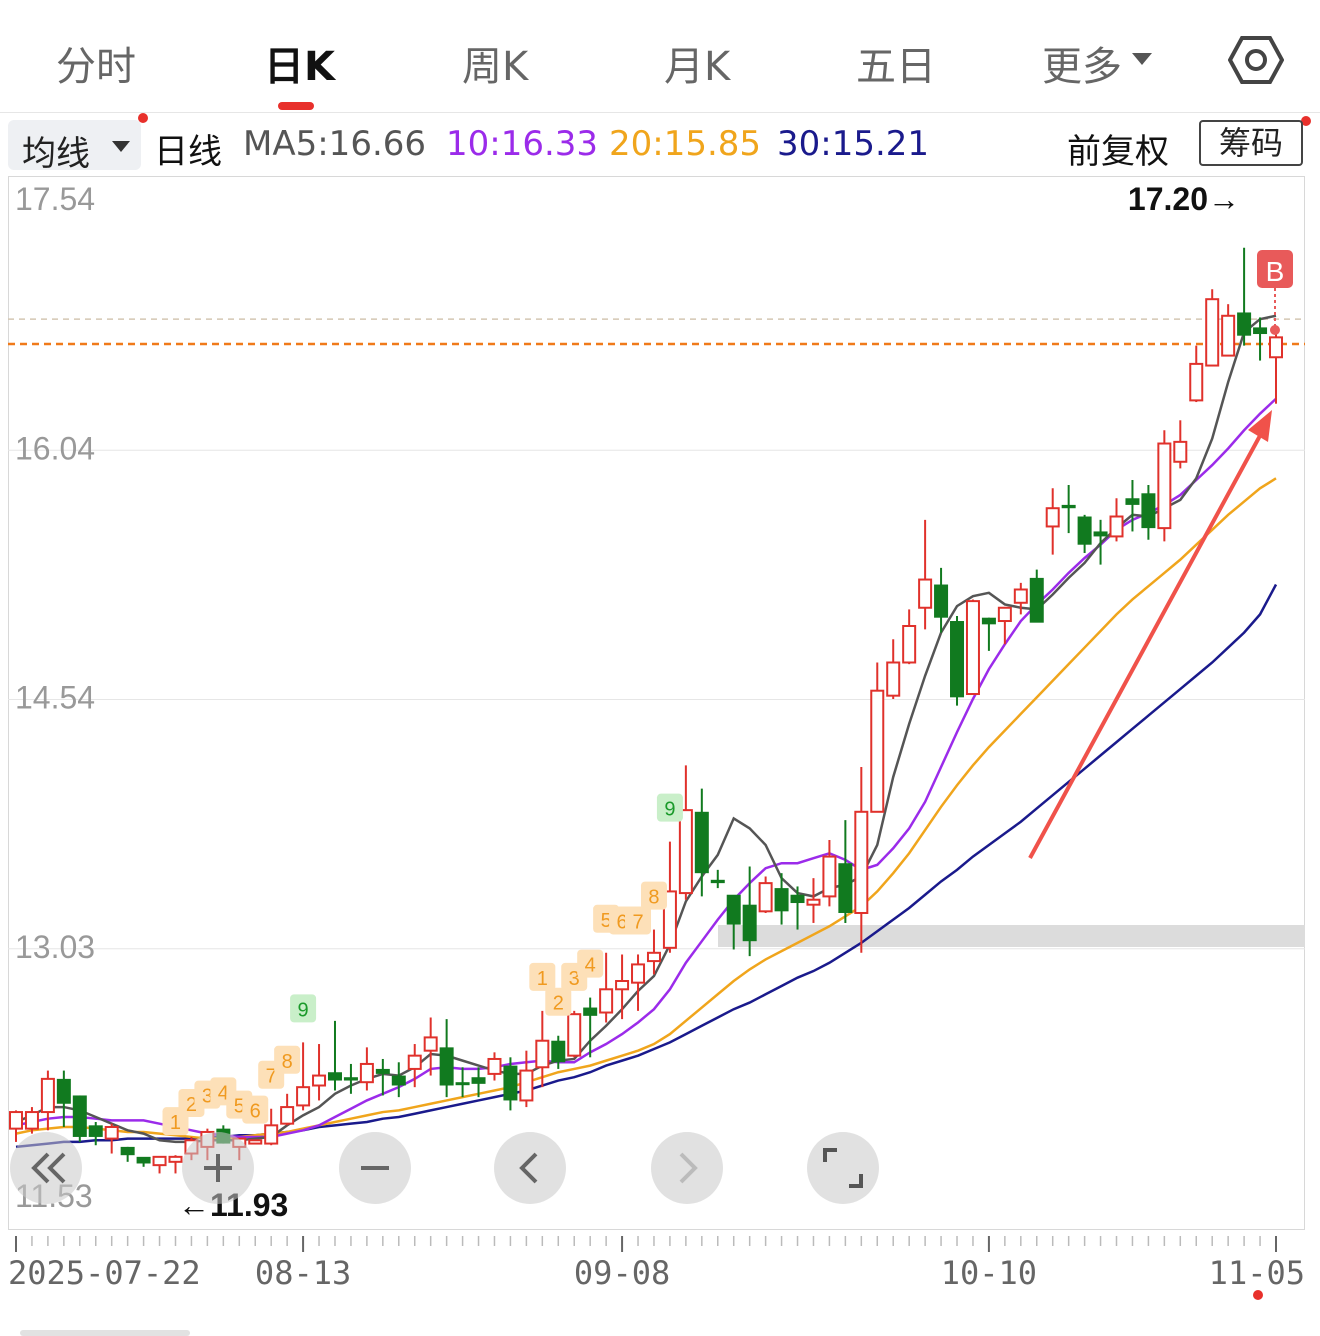  I want to click on fullscreen-button, so click(843, 1168).